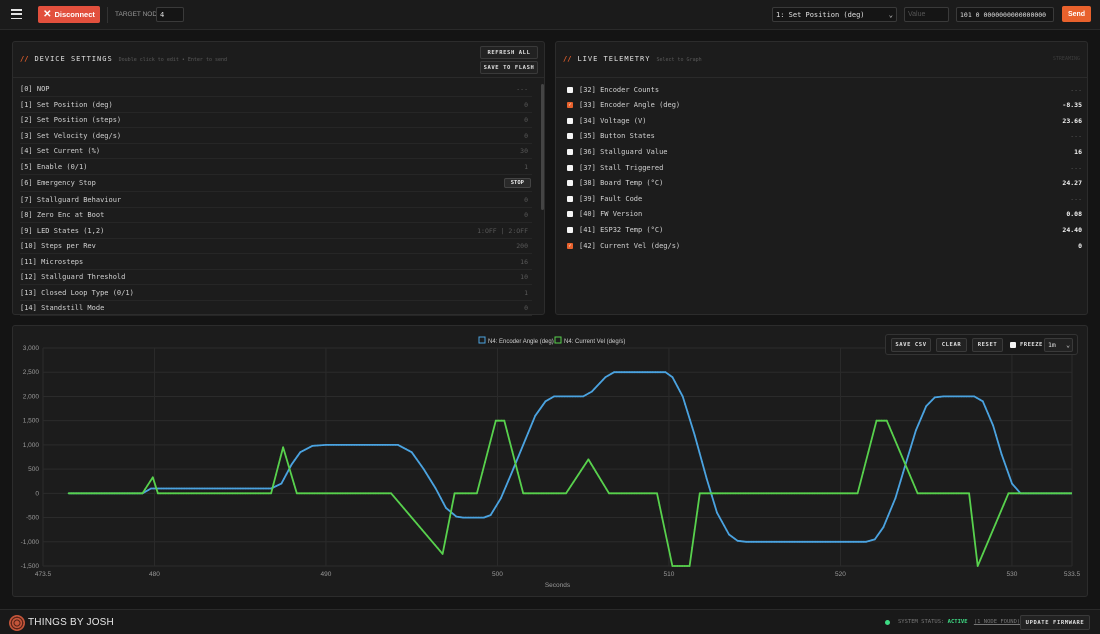  I want to click on telemetry-row: [33] Encoder Angle (deg) -8.35, so click(826, 105).